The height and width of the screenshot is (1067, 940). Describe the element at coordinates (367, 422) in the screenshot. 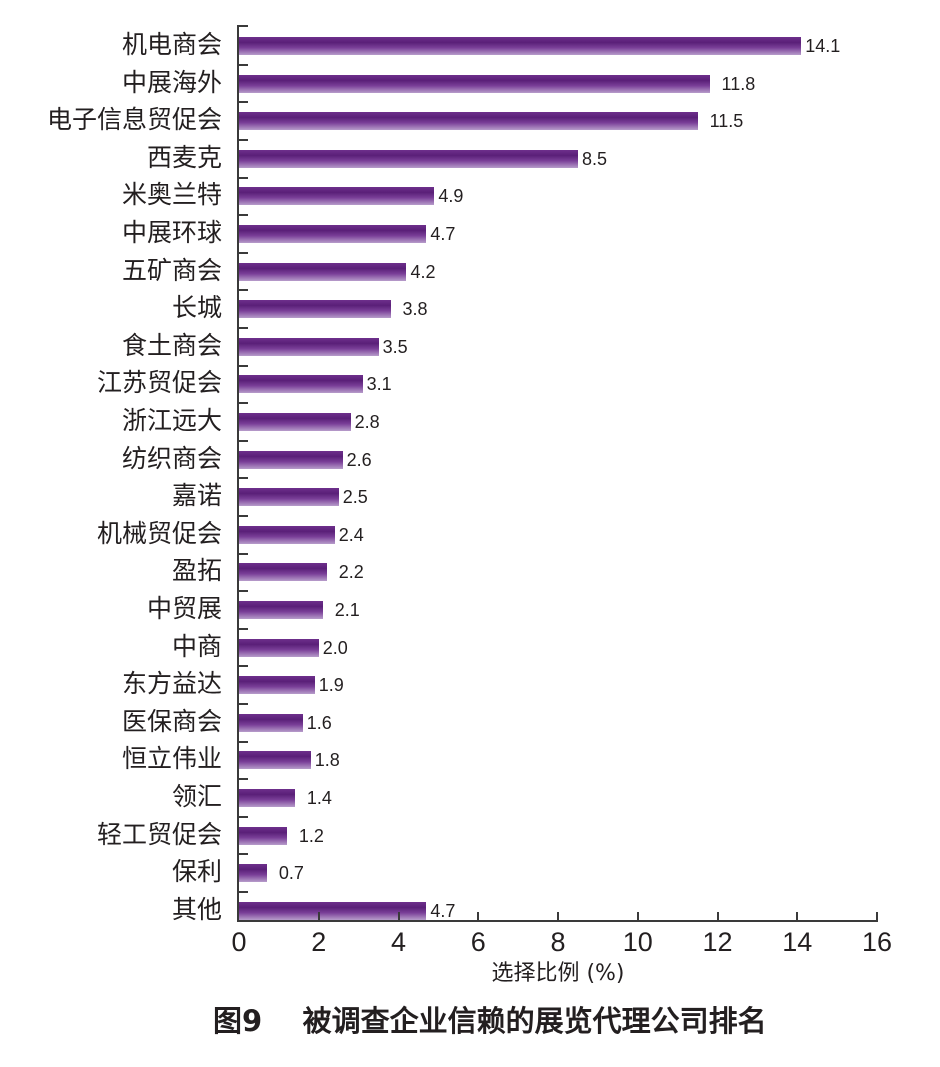

I see `value-label: 2.8` at that location.